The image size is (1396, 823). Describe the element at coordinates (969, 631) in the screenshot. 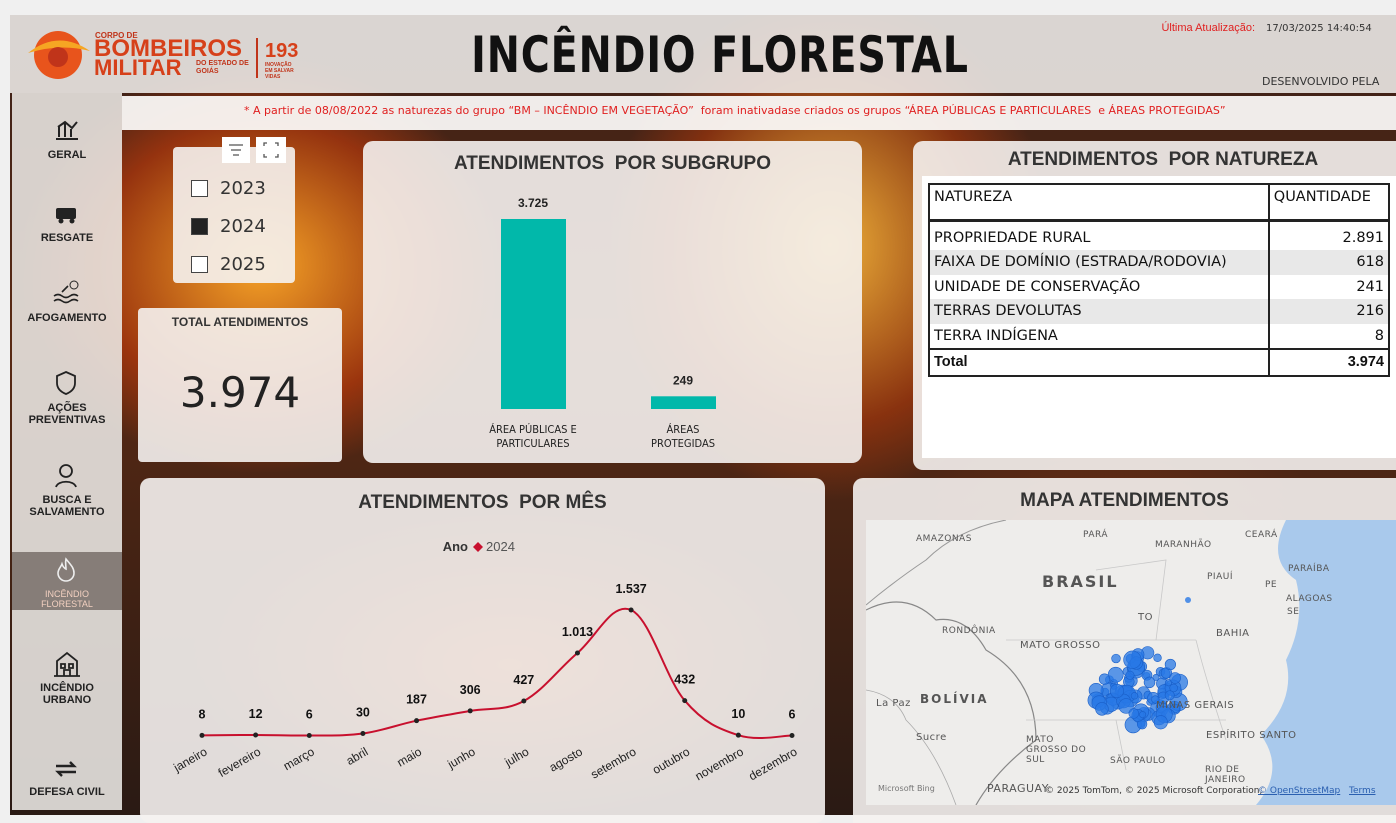

I see `map-label: RONDÔNIA` at that location.